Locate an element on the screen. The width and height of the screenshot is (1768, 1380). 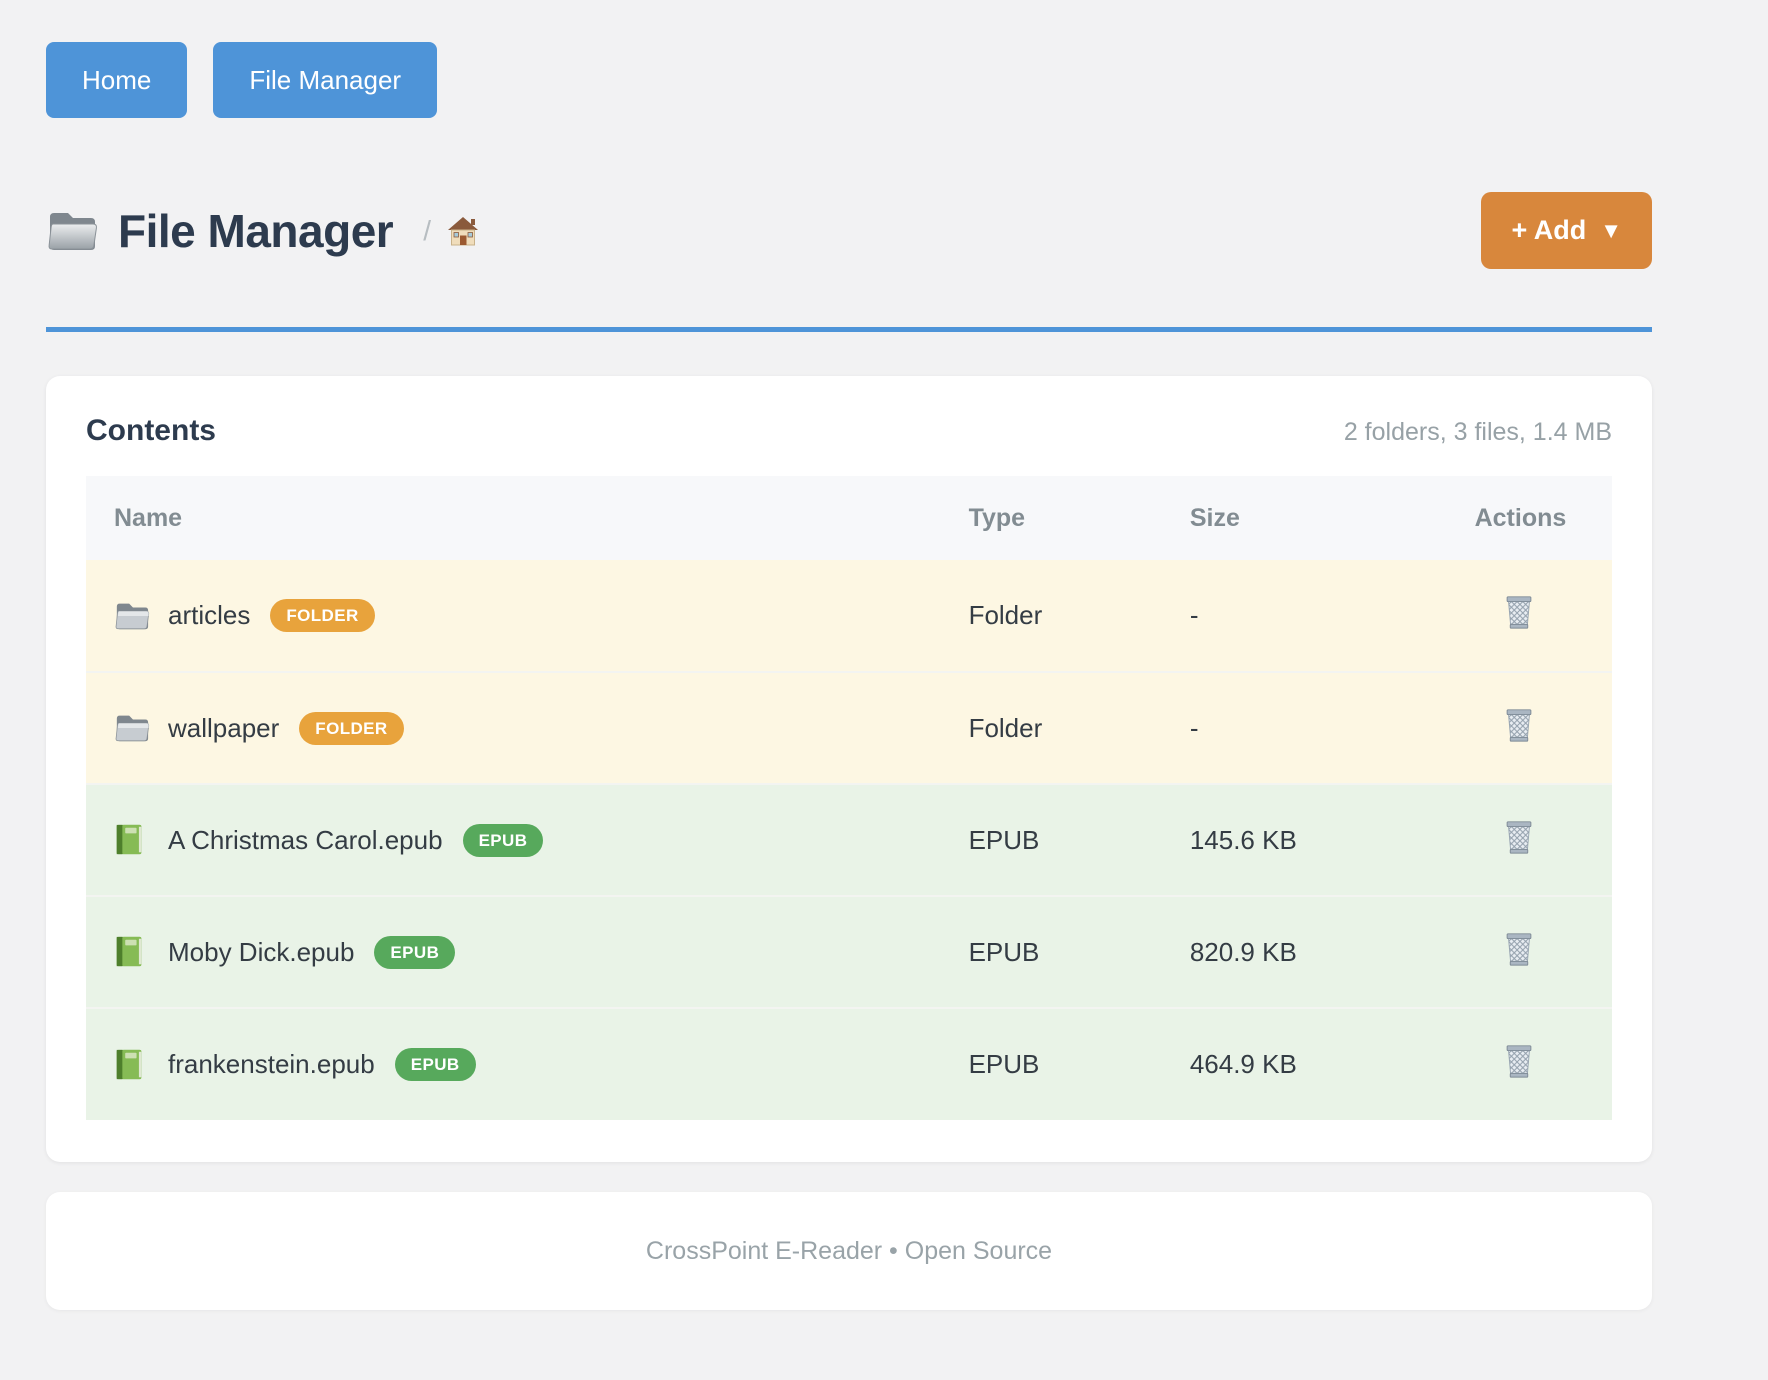
column-header-actions: Actions is located at coordinates (1520, 518).